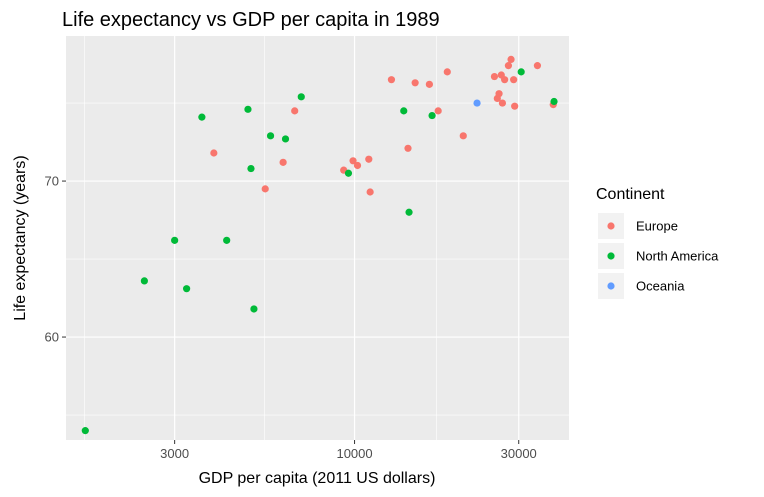 Image resolution: width=764 pixels, height=497 pixels. Describe the element at coordinates (677, 256) in the screenshot. I see `legend-label-north-america: North America` at that location.